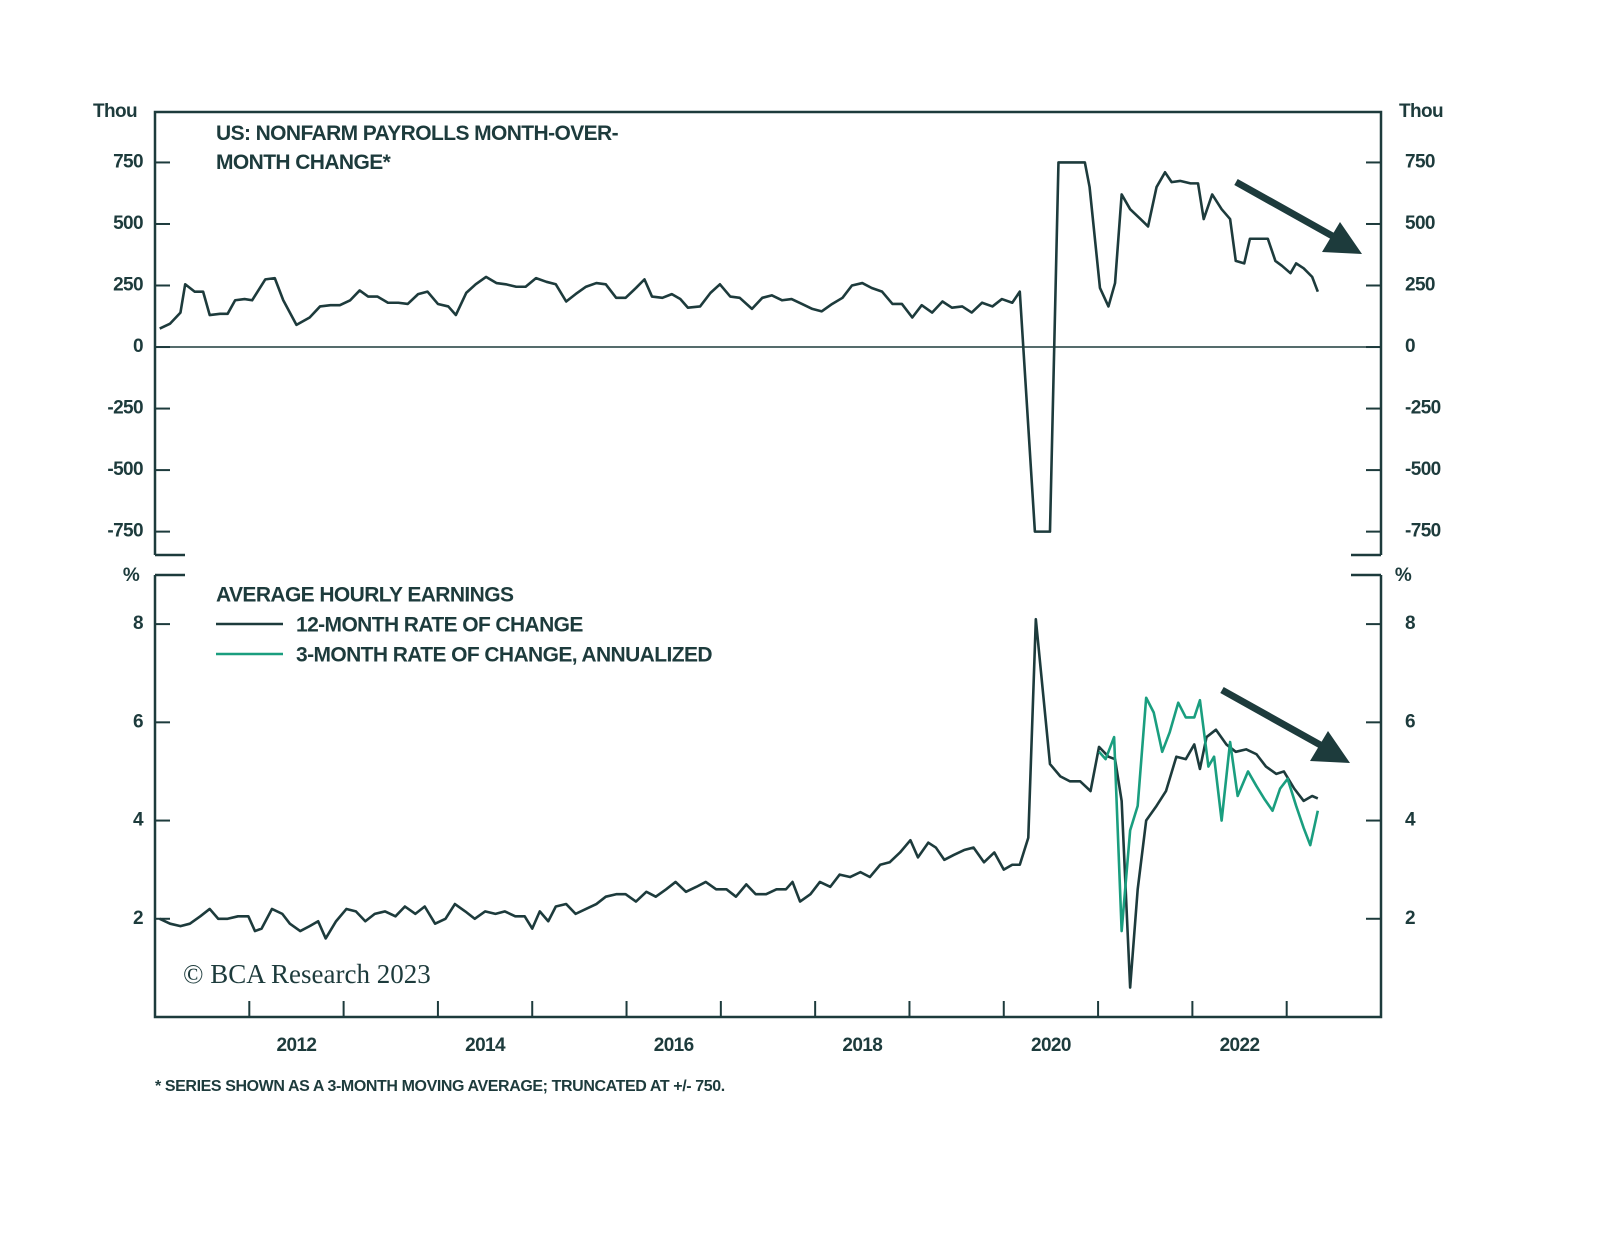 The height and width of the screenshot is (1253, 1600). What do you see at coordinates (1051, 1045) in the screenshot?
I see `x-tick-label: 2020` at bounding box center [1051, 1045].